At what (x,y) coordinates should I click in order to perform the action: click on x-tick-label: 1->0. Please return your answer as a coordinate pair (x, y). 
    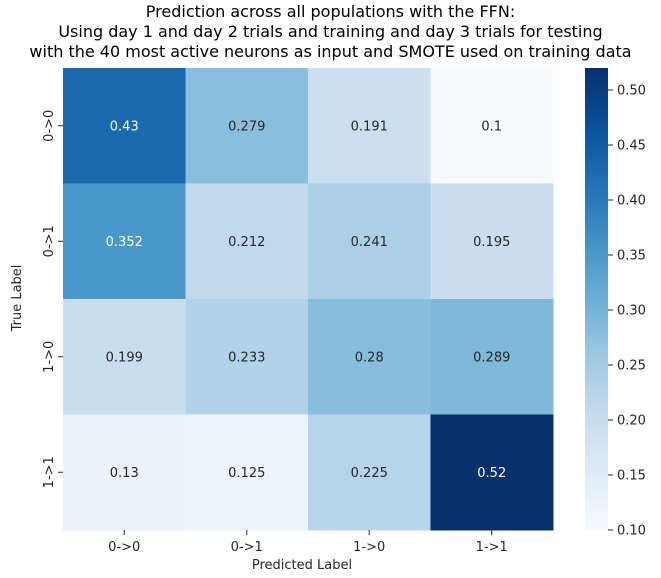
    Looking at the image, I should click on (369, 547).